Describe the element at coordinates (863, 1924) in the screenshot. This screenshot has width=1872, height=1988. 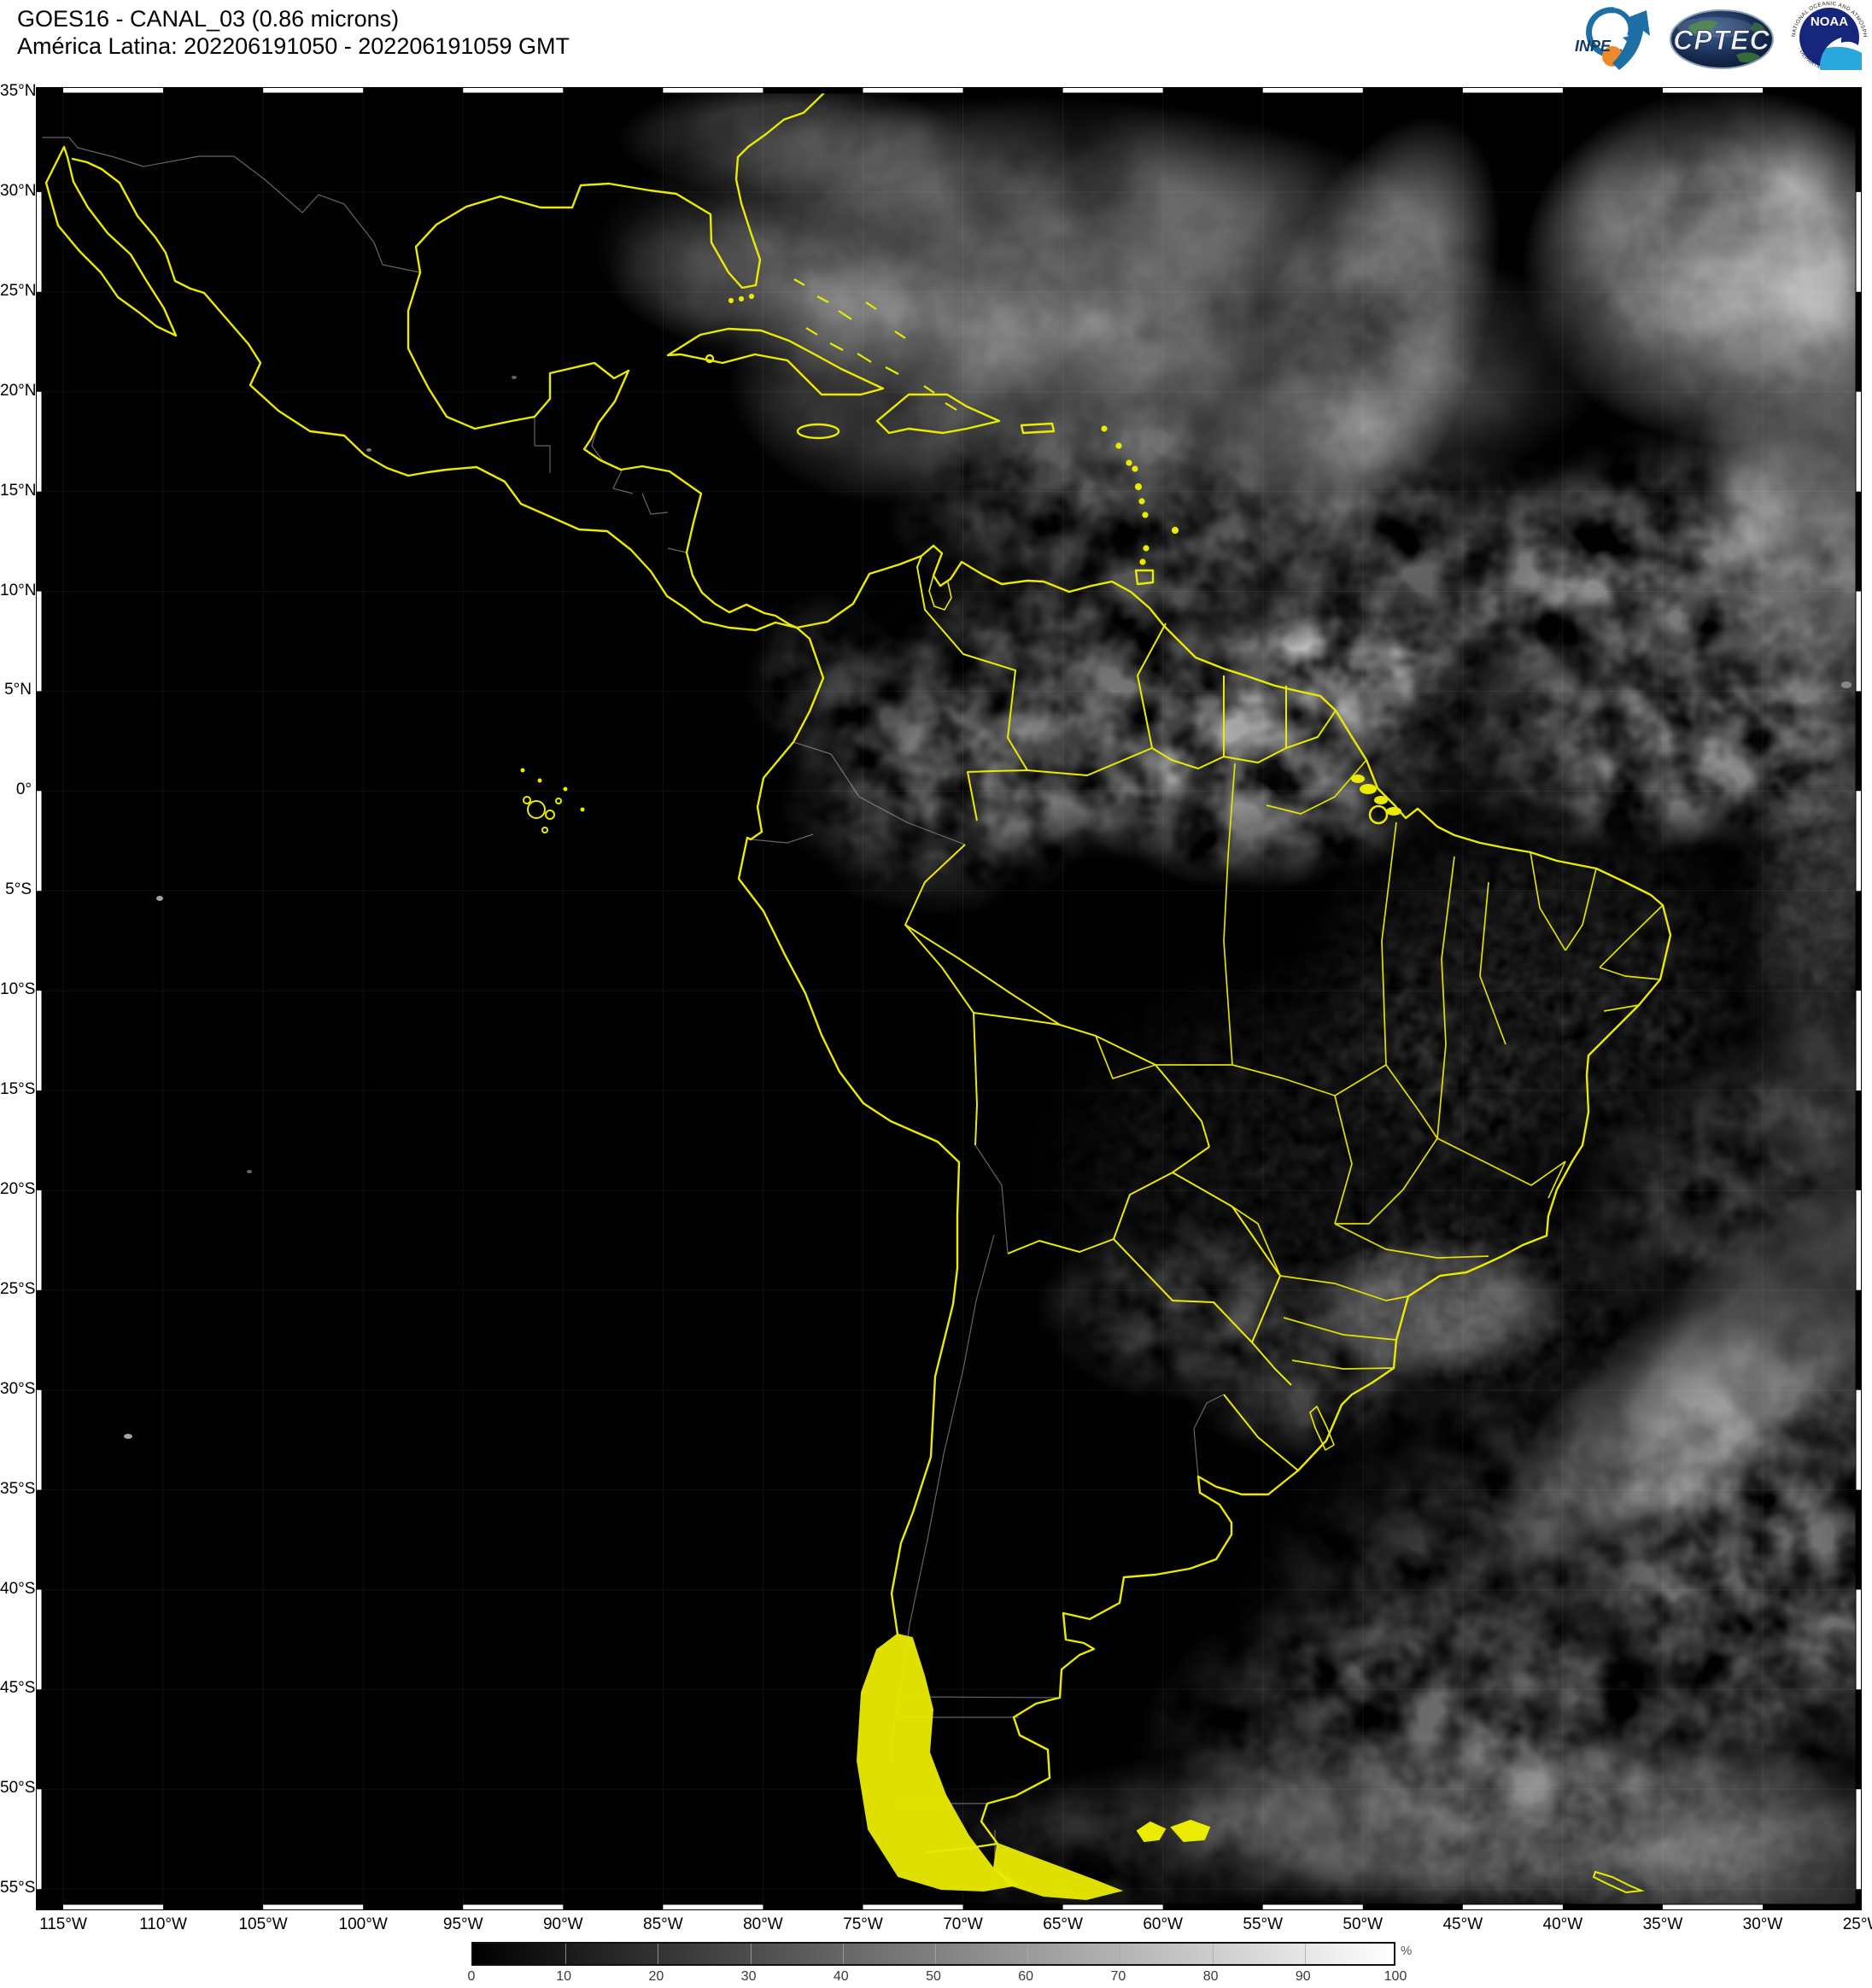
I see `lon-label: 75°W` at that location.